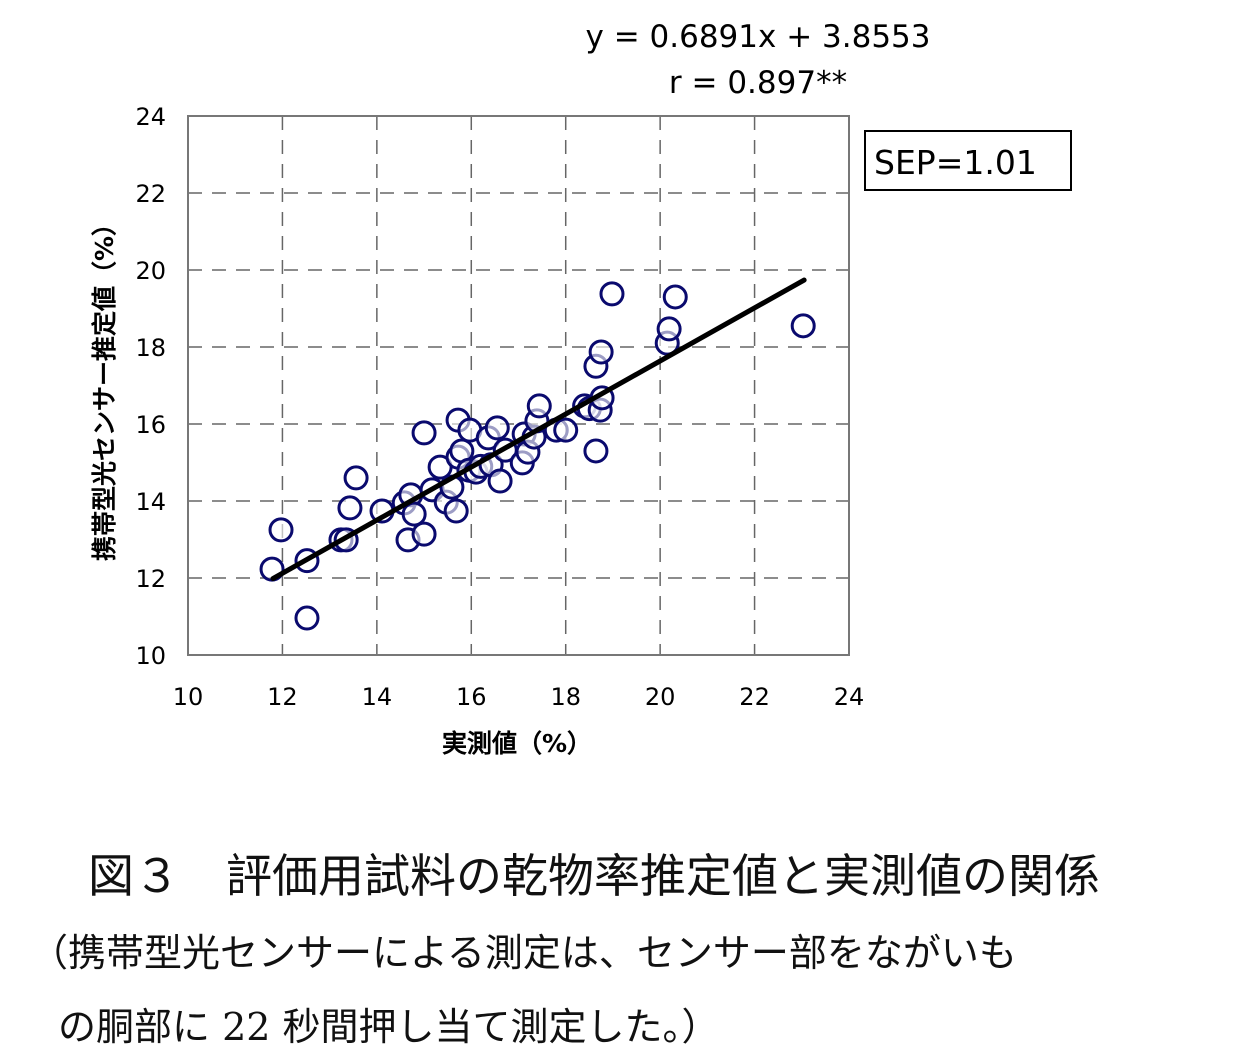 The width and height of the screenshot is (1242, 1059). What do you see at coordinates (150, 579) in the screenshot?
I see `y-tick-label: 12` at bounding box center [150, 579].